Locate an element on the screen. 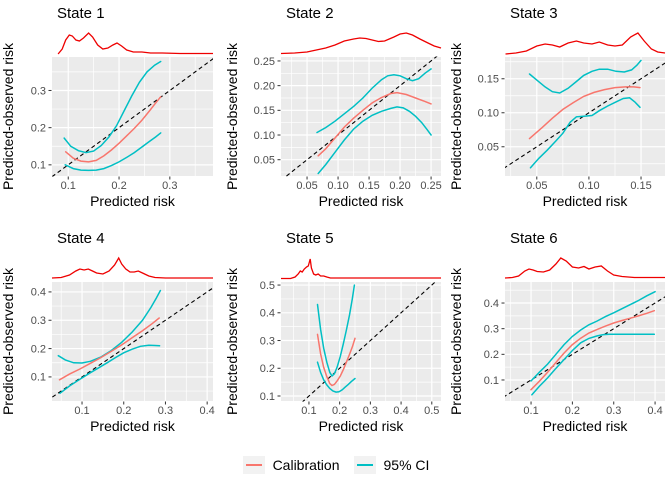 The height and width of the screenshot is (480, 672). legend: Calibration 95% CI is located at coordinates (336, 465).